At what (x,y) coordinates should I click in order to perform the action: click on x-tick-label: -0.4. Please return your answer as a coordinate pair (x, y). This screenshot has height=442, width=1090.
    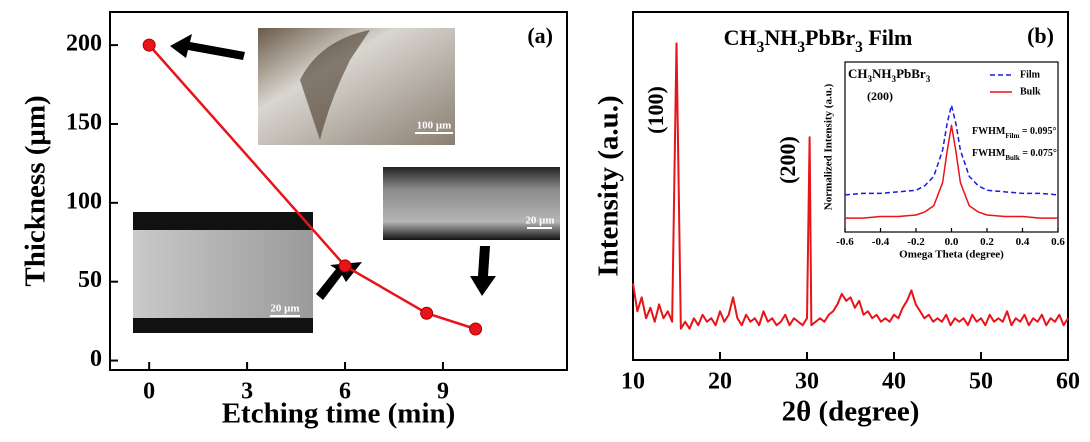
    Looking at the image, I should click on (881, 242).